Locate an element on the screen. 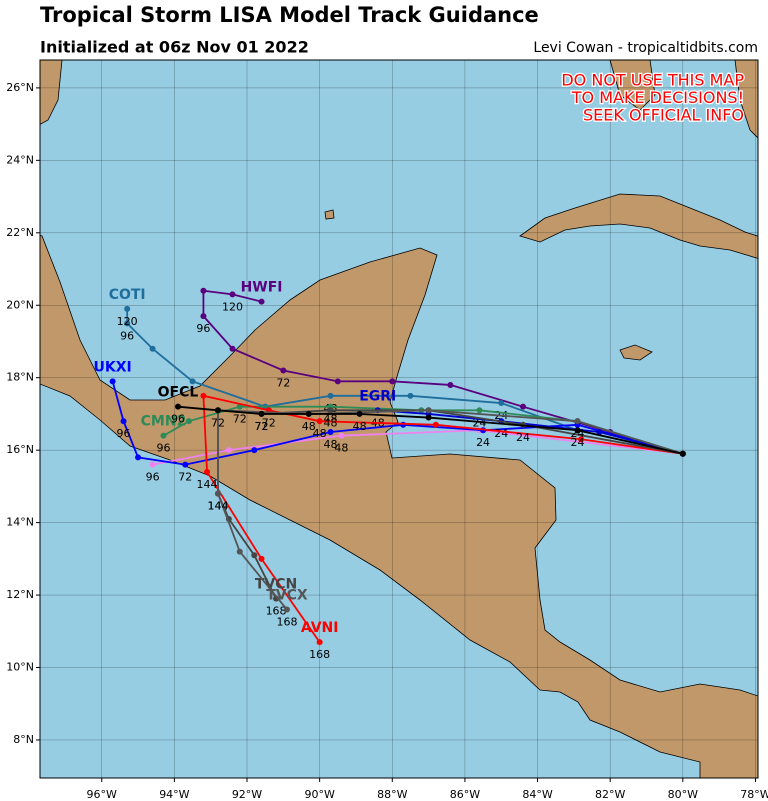 The height and width of the screenshot is (801, 768). model-name: TVCN is located at coordinates (276, 585).